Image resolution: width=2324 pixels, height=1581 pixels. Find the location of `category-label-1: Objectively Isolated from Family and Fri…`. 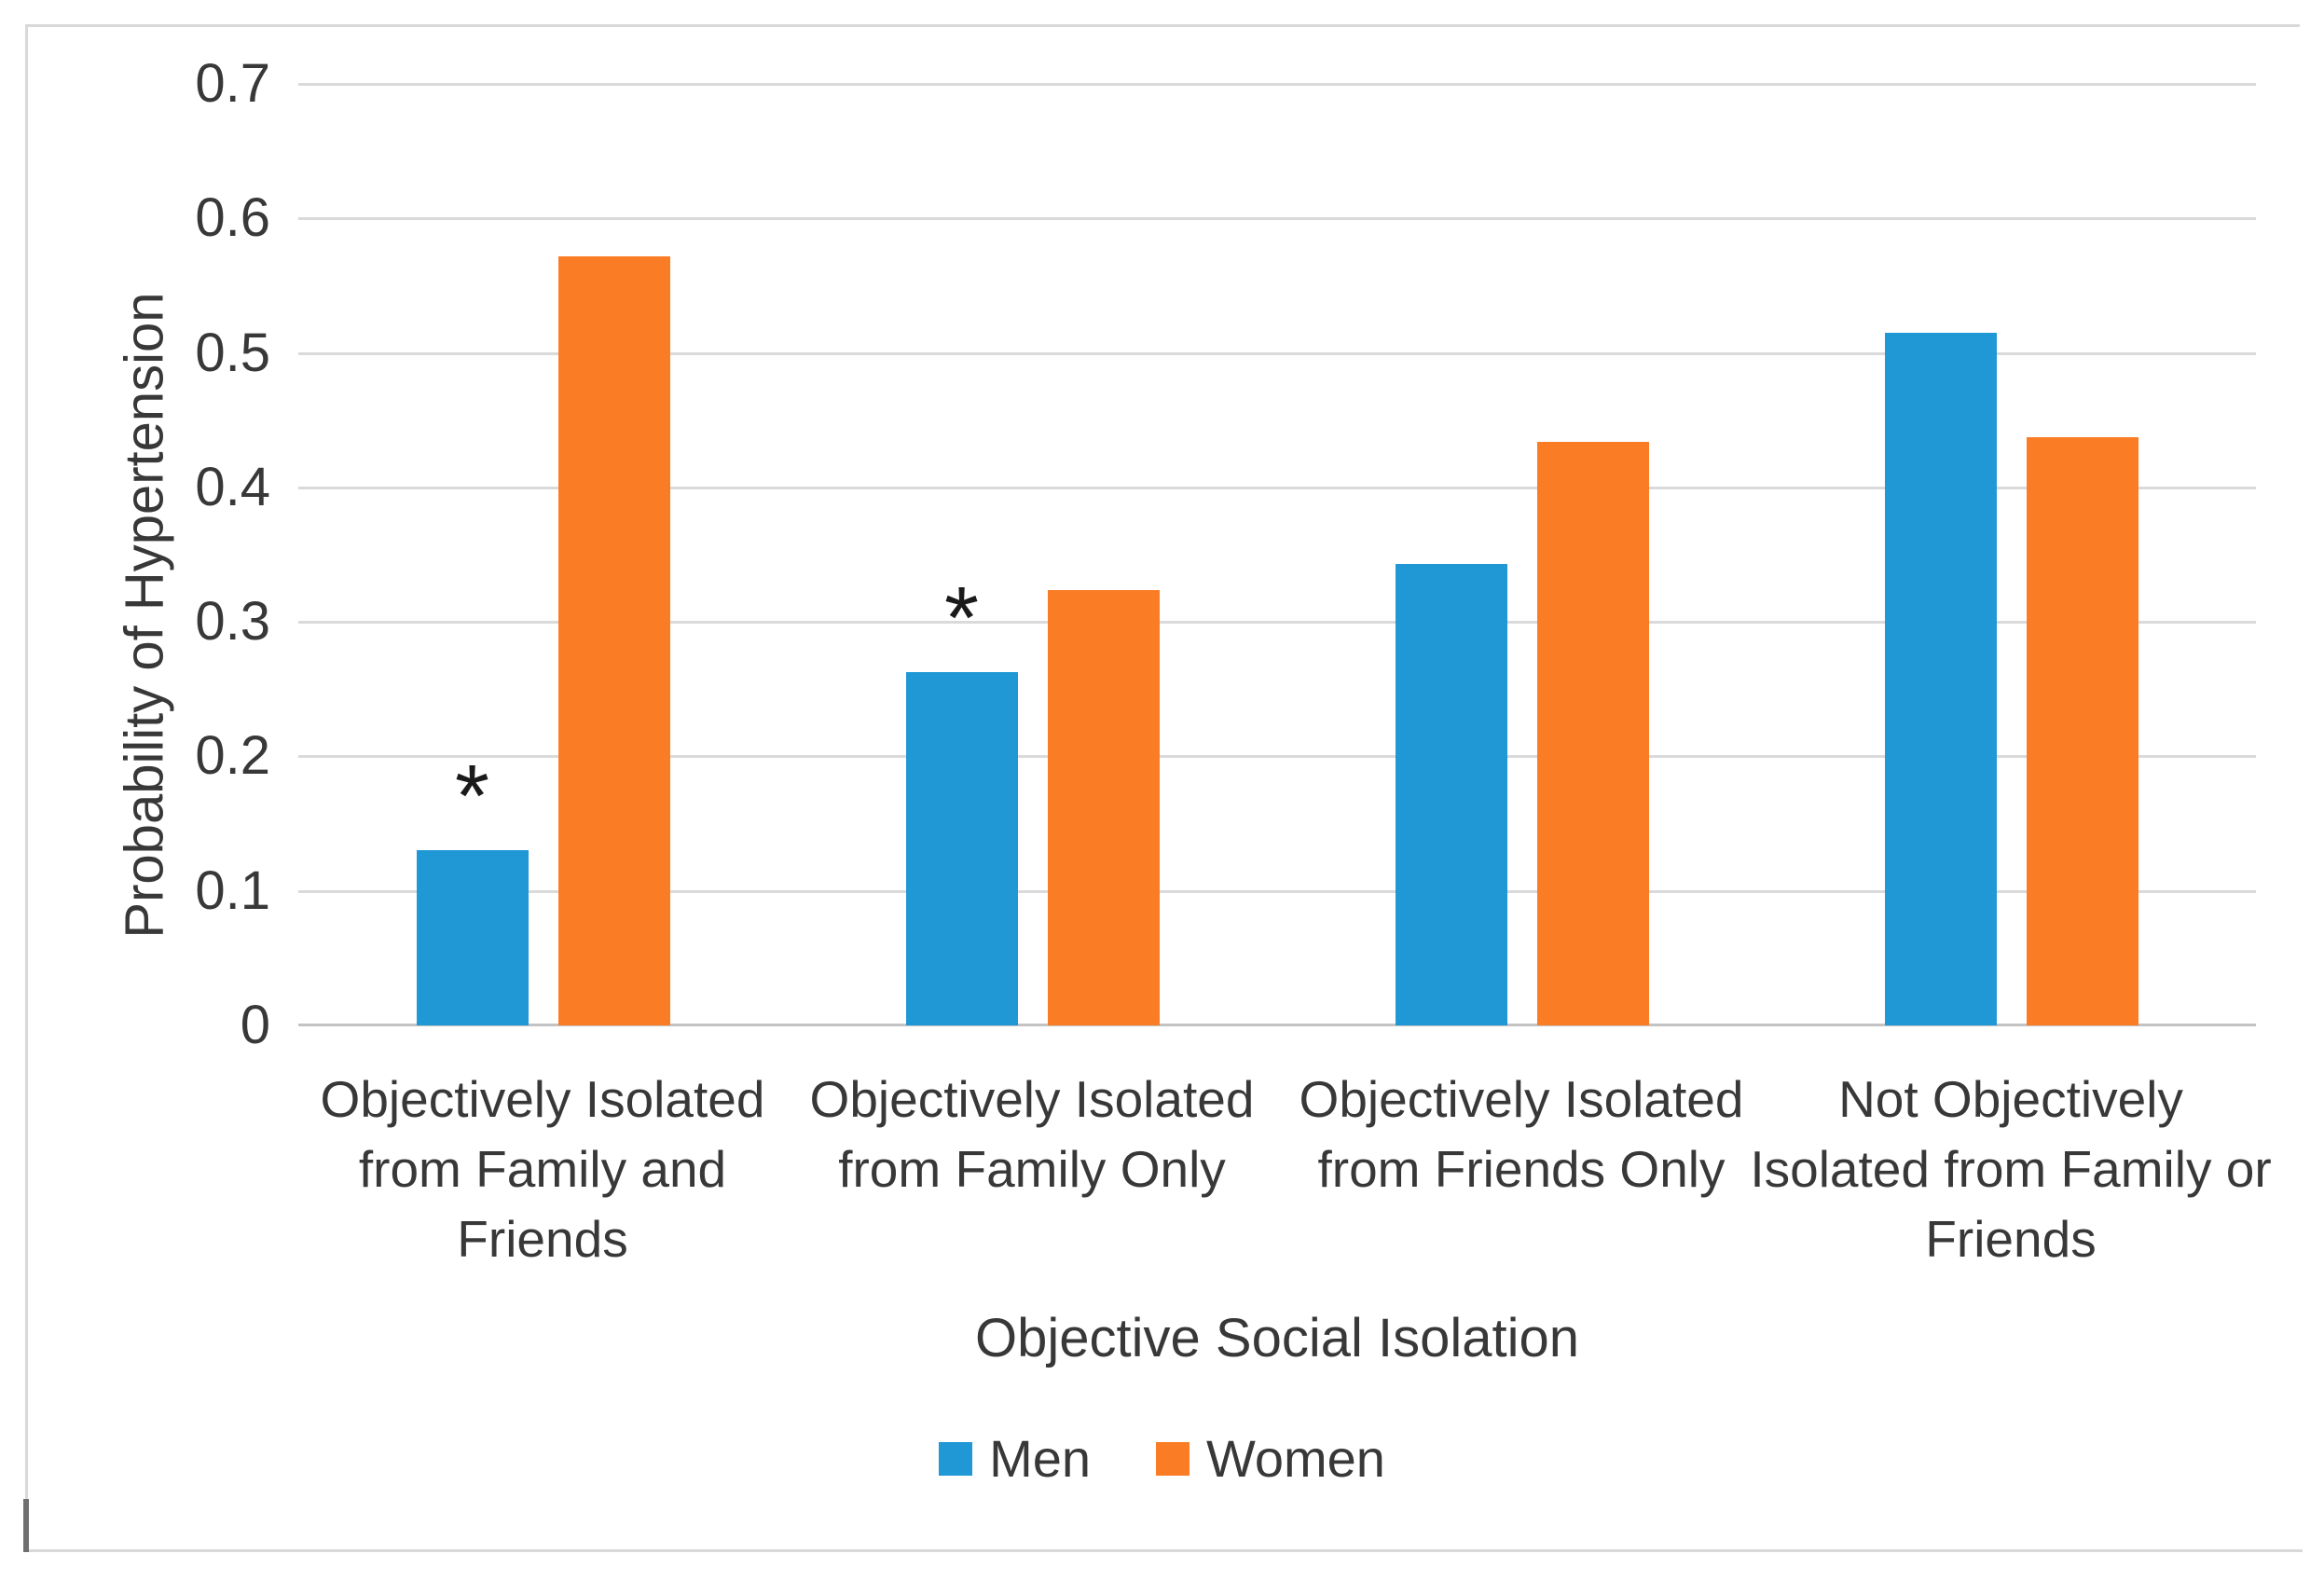

category-label-1: Objectively Isolated from Family and Fri… is located at coordinates (542, 1169).